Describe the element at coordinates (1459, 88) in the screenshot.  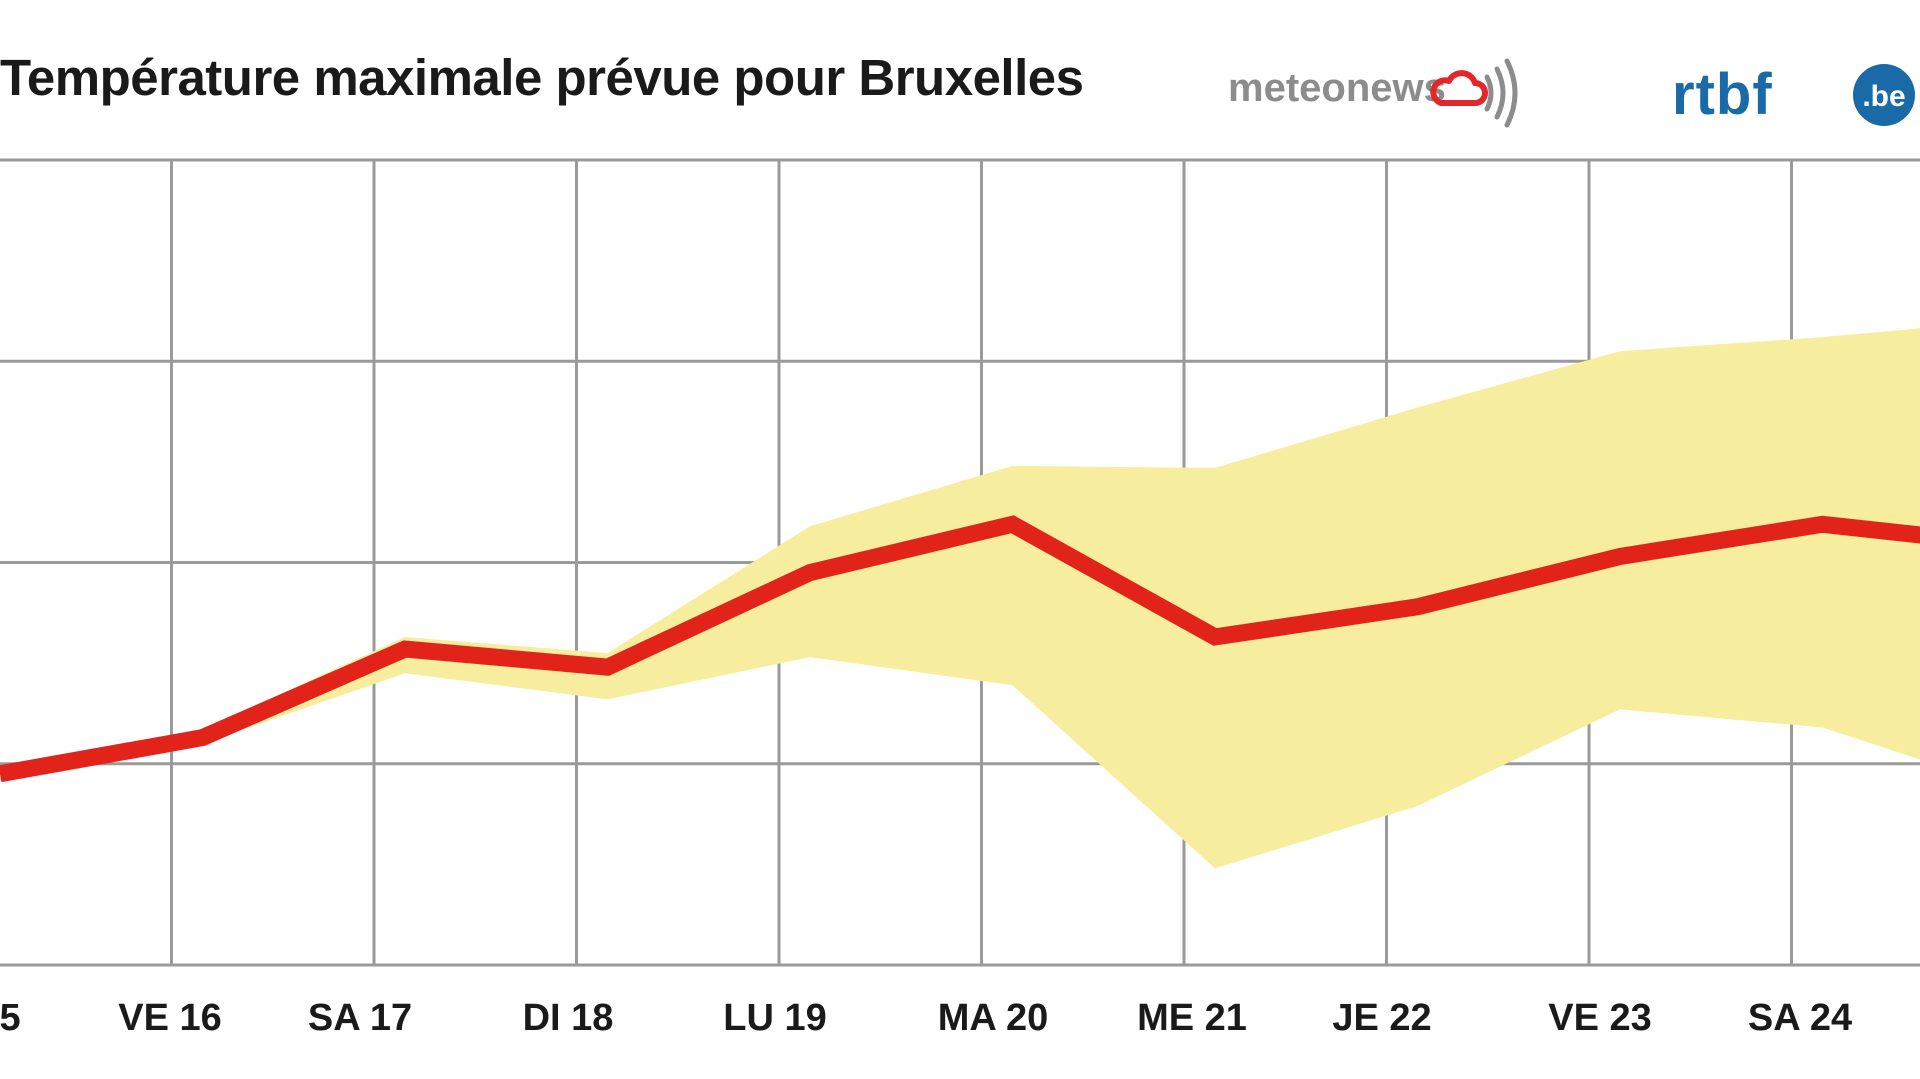
I see `cloud-shape` at that location.